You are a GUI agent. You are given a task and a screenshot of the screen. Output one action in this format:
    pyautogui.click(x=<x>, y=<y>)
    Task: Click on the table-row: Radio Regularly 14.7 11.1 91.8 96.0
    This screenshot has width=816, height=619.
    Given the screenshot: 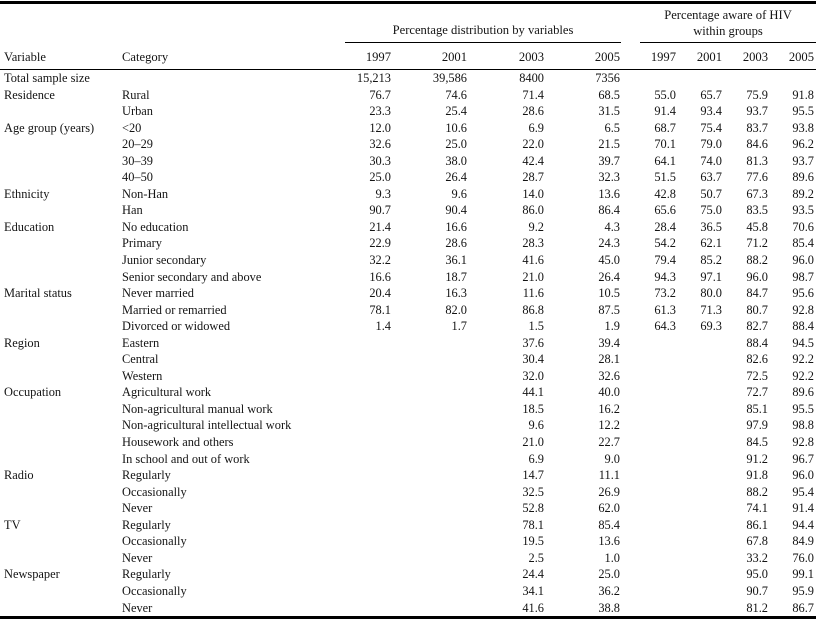 What is the action you would take?
    pyautogui.click(x=408, y=475)
    